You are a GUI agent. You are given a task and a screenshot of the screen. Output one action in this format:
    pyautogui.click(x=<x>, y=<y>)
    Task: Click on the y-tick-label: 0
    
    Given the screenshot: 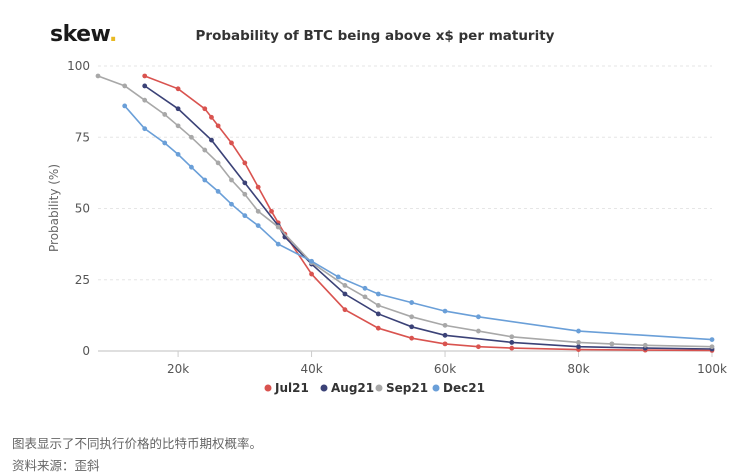 What is the action you would take?
    pyautogui.click(x=86, y=351)
    